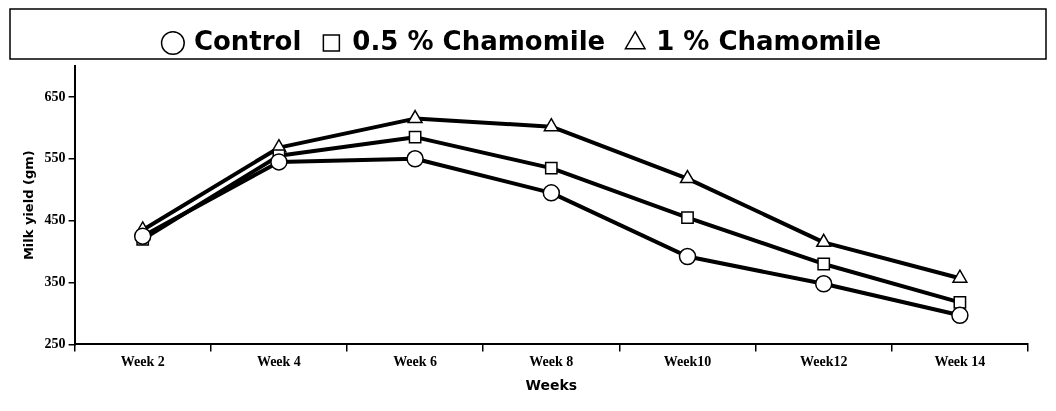 The image size is (1056, 411). Describe the element at coordinates (278, 362) in the screenshot. I see `x-tick-label: Week 4` at that location.